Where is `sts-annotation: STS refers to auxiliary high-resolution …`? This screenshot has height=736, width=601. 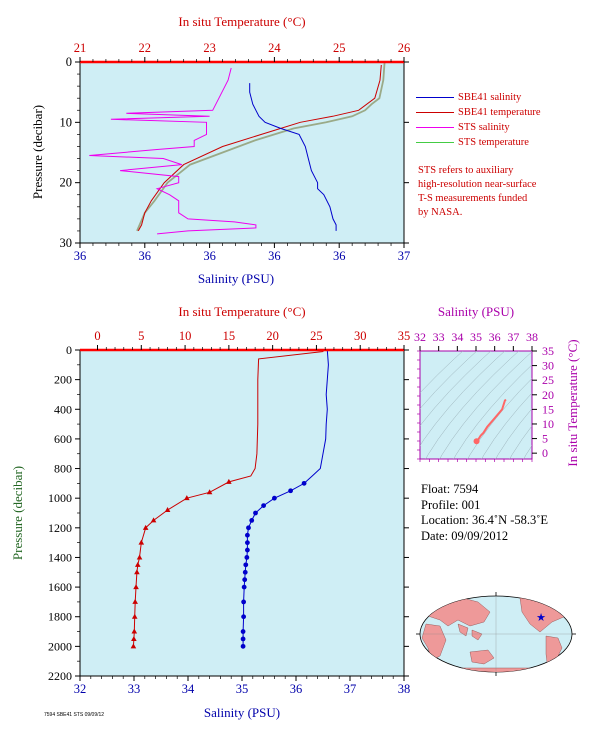 sts-annotation: STS refers to auxiliary high-resolution … is located at coordinates (477, 192).